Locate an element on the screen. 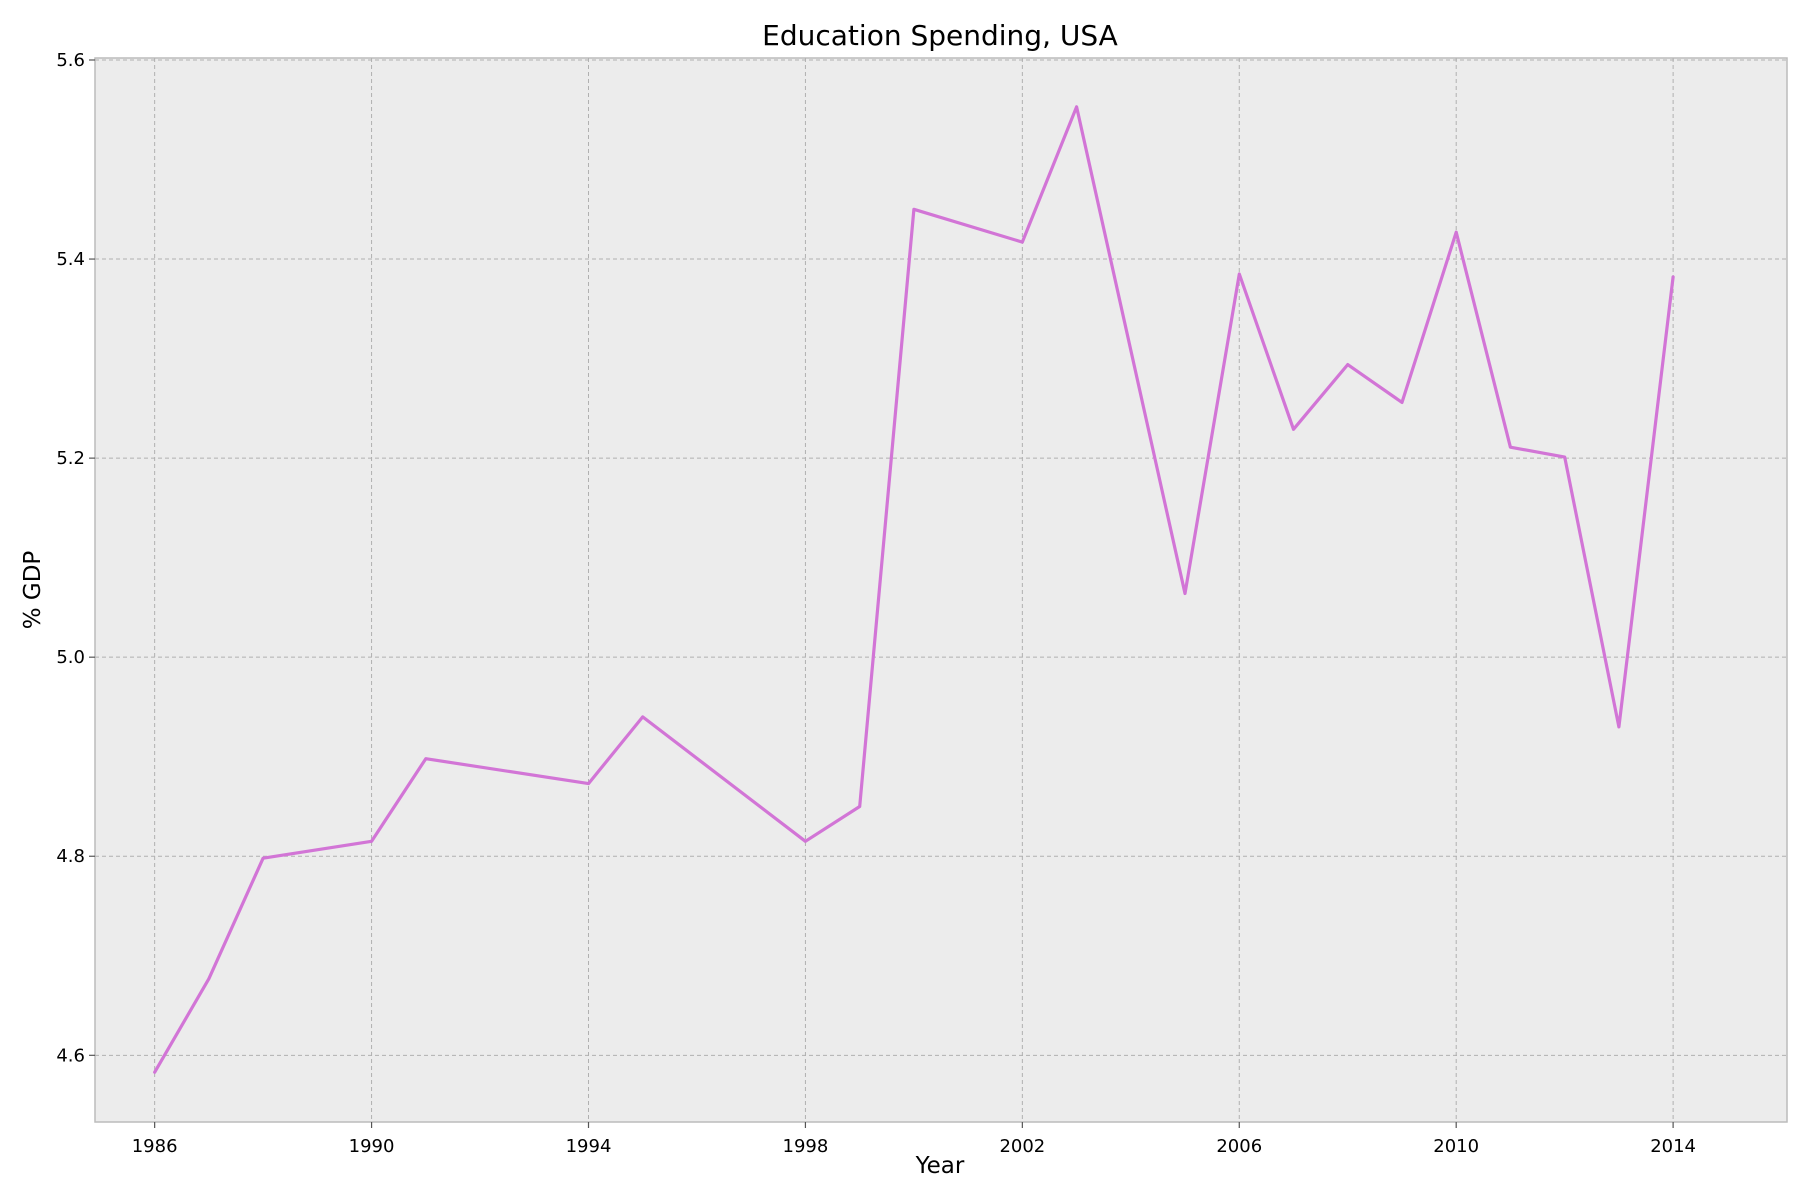  y-tick-label: 5.2 is located at coordinates (70, 458).